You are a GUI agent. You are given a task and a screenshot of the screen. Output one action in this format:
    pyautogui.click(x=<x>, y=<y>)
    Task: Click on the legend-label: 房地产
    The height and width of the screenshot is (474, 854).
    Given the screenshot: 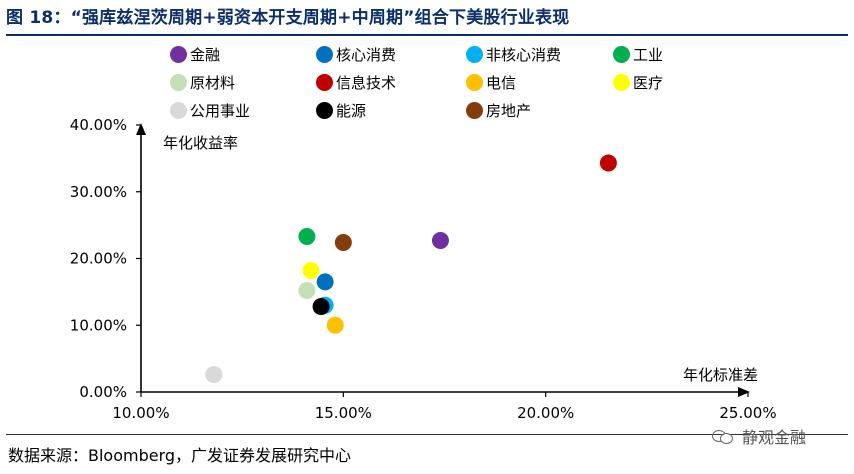 What is the action you would take?
    pyautogui.click(x=509, y=110)
    